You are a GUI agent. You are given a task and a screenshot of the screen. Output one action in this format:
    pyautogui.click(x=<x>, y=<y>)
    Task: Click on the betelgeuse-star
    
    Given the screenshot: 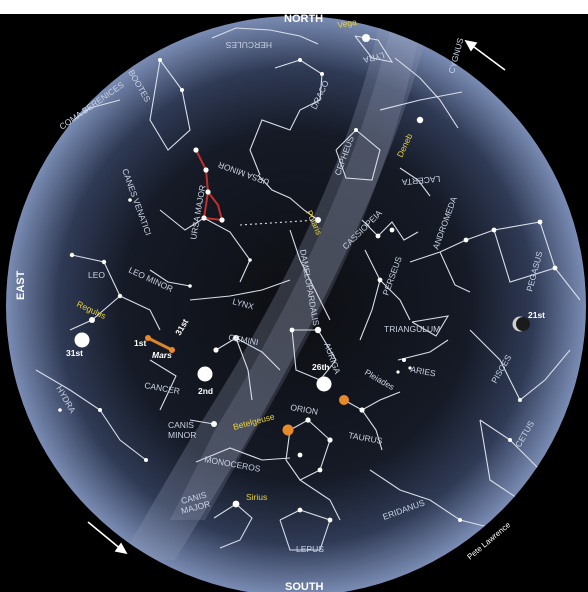 What is the action you would take?
    pyautogui.click(x=288, y=430)
    